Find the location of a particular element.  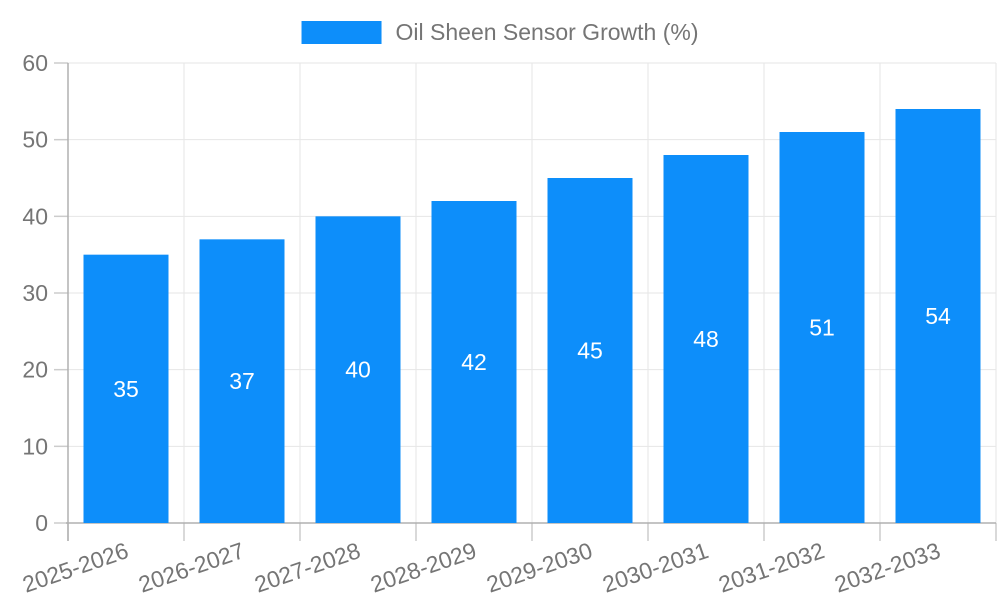

bar-value-label: 42 is located at coordinates (474, 362).